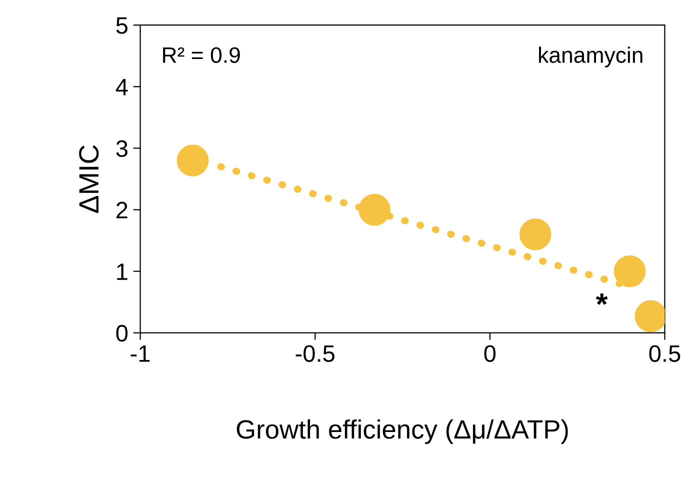 This screenshot has height=502, width=691. Describe the element at coordinates (490, 353) in the screenshot. I see `x-tick-label: 0` at that location.